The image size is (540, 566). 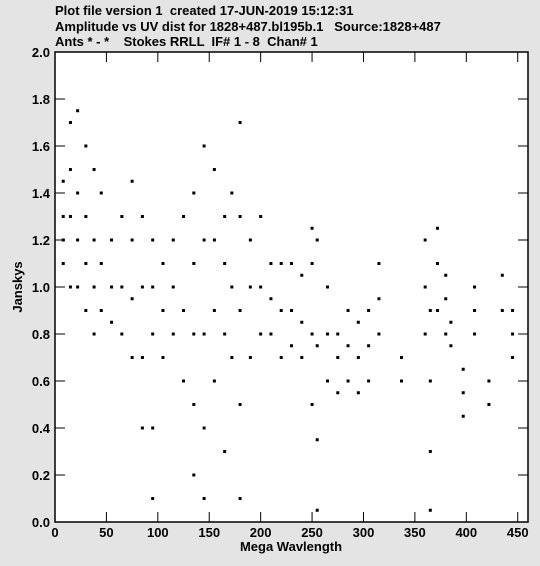 I want to click on x-tick-label: 50, so click(x=106, y=532).